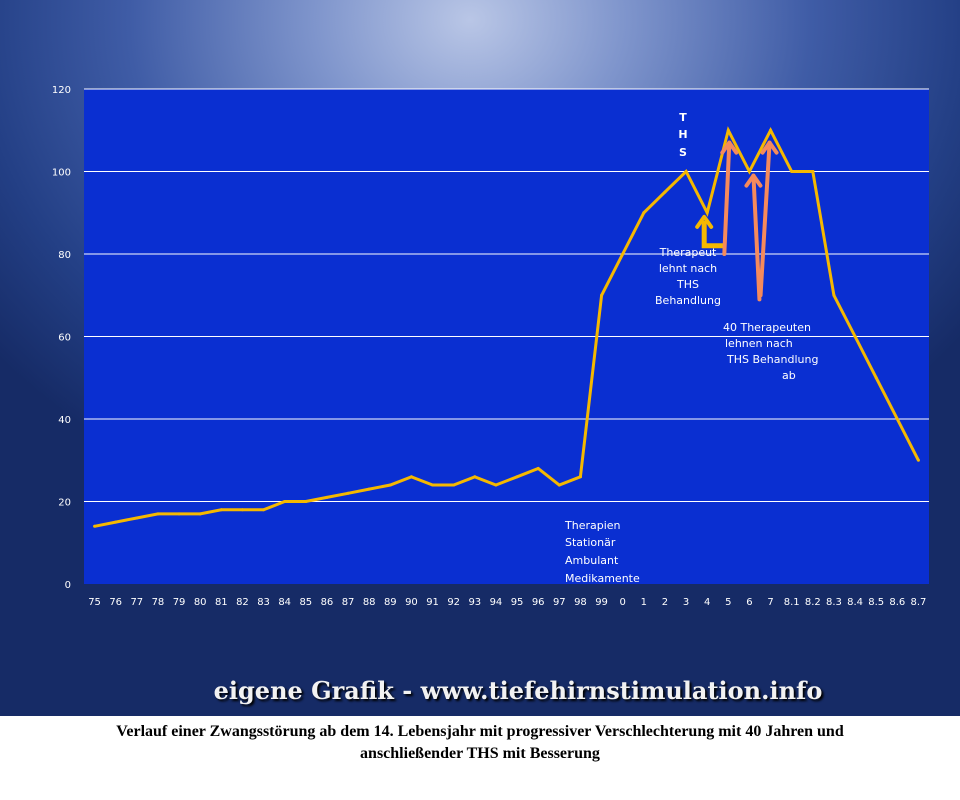 This screenshot has height=800, width=960. What do you see at coordinates (769, 147) in the screenshot?
I see `orange-arrow-3-head` at bounding box center [769, 147].